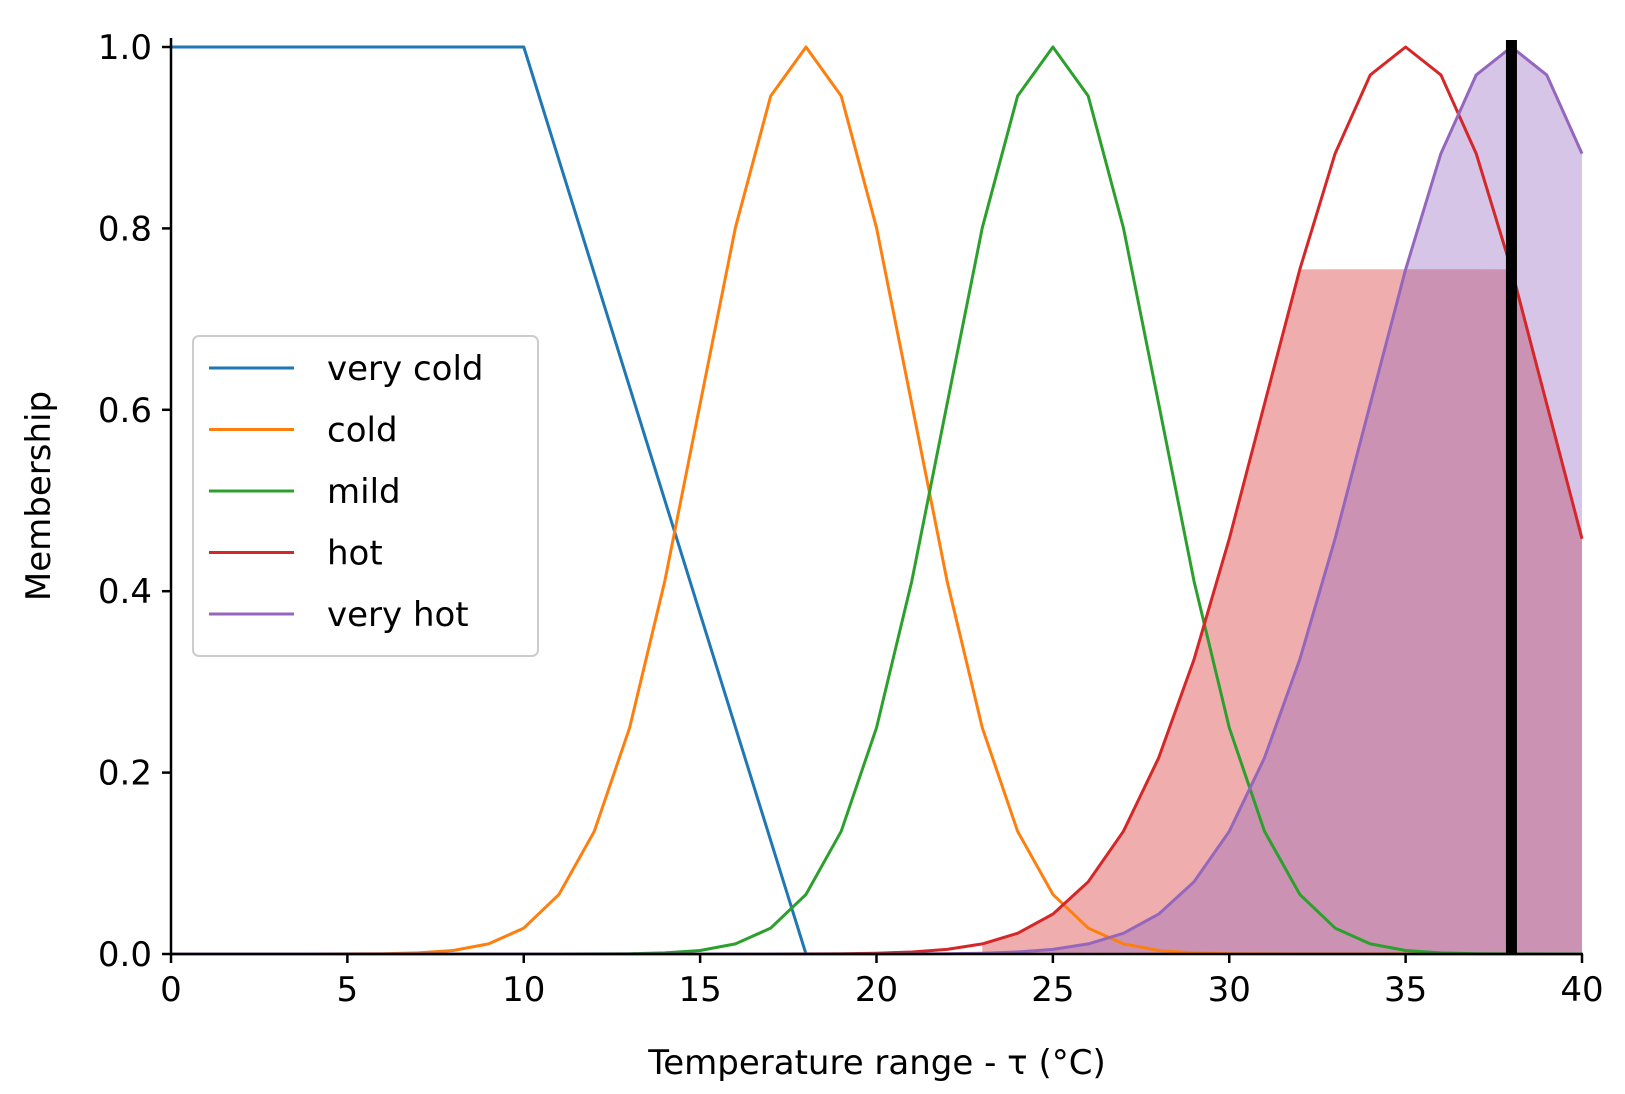 This screenshot has height=1094, width=1625. Describe the element at coordinates (699, 990) in the screenshot. I see `x-tick-label: 15` at that location.